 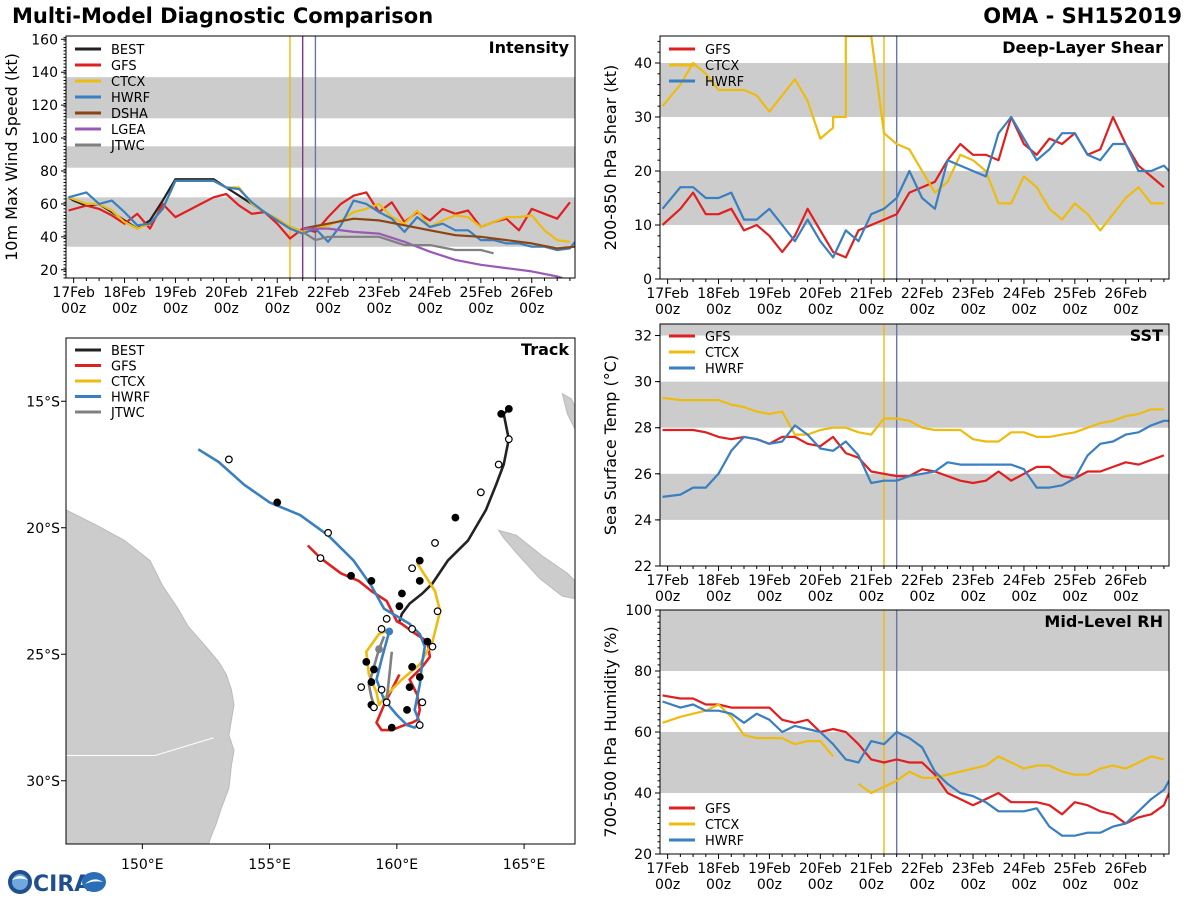 I want to click on x-tick-label: 160°E, so click(x=397, y=865).